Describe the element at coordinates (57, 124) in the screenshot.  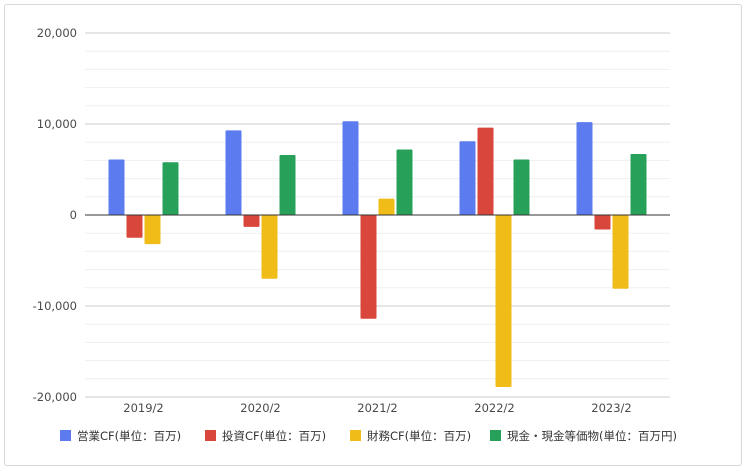
I see `y-tick-label: 10,000` at that location.